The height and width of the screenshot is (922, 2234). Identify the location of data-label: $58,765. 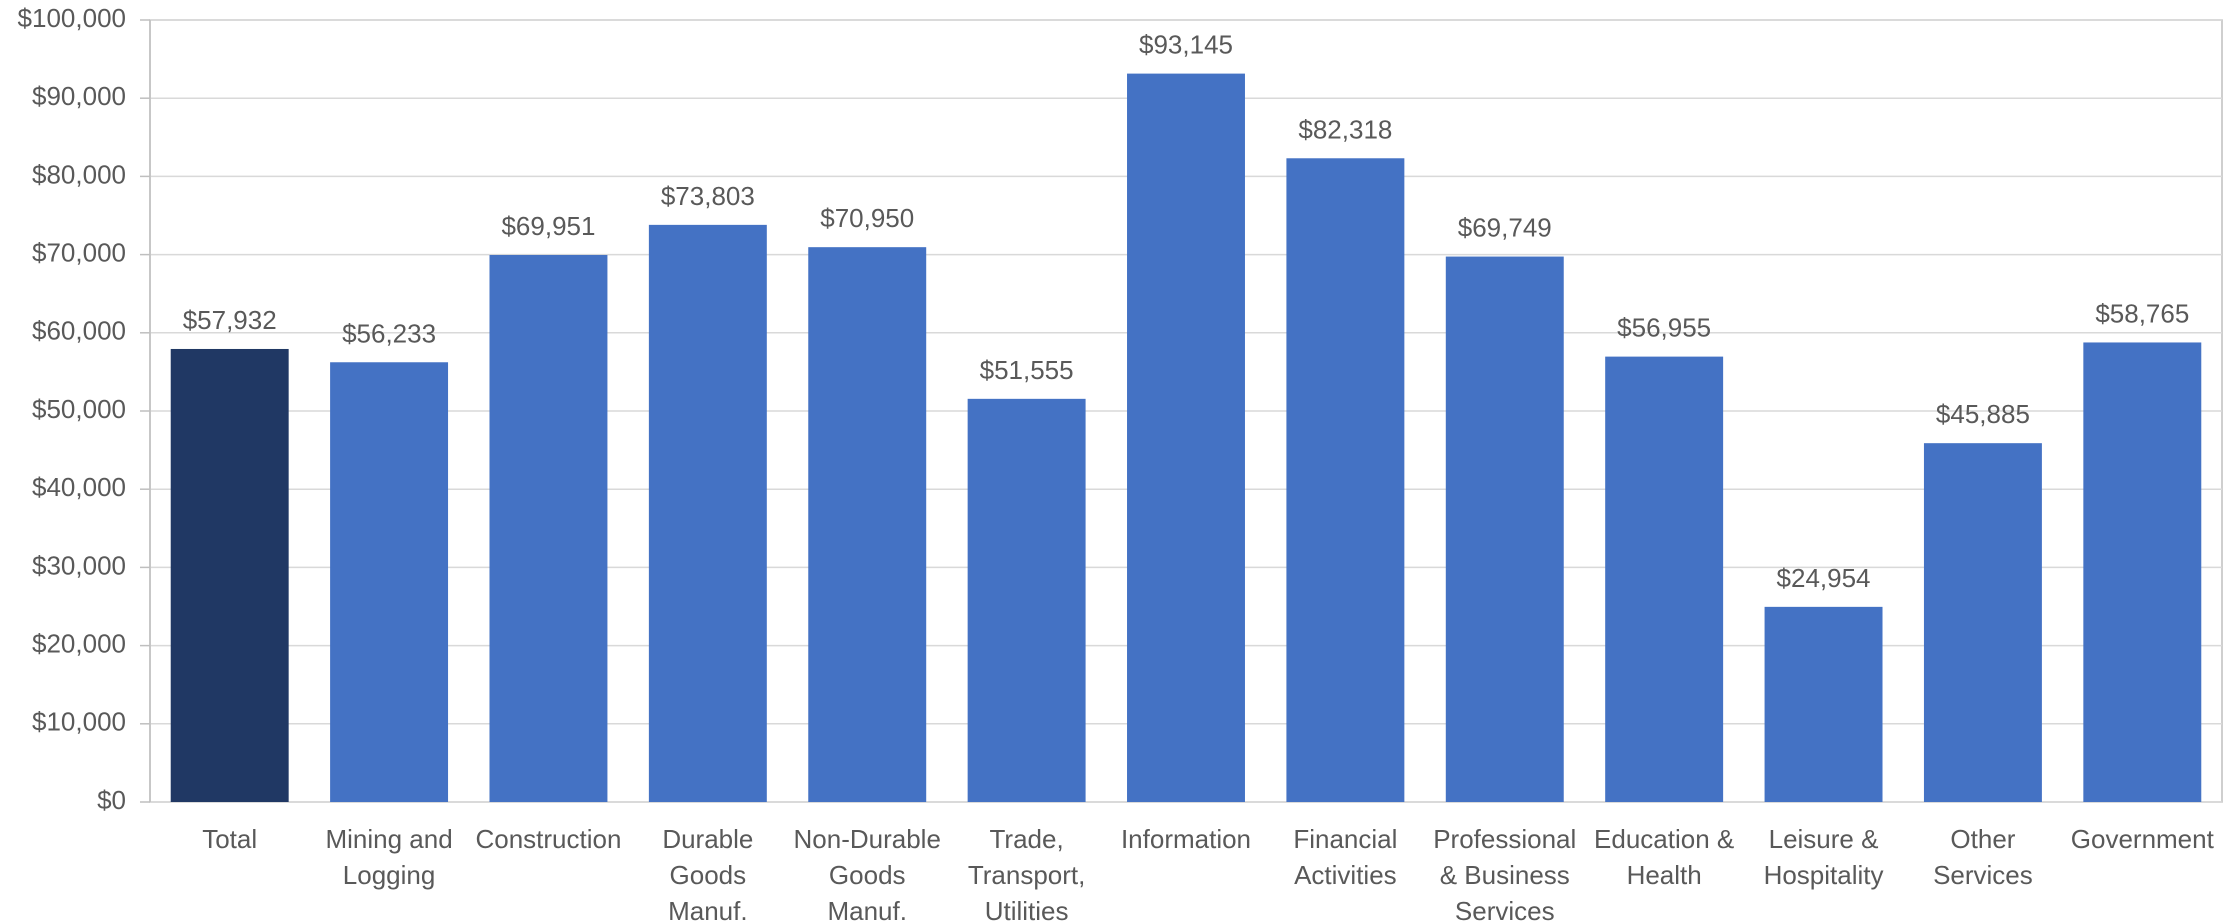
(2142, 313).